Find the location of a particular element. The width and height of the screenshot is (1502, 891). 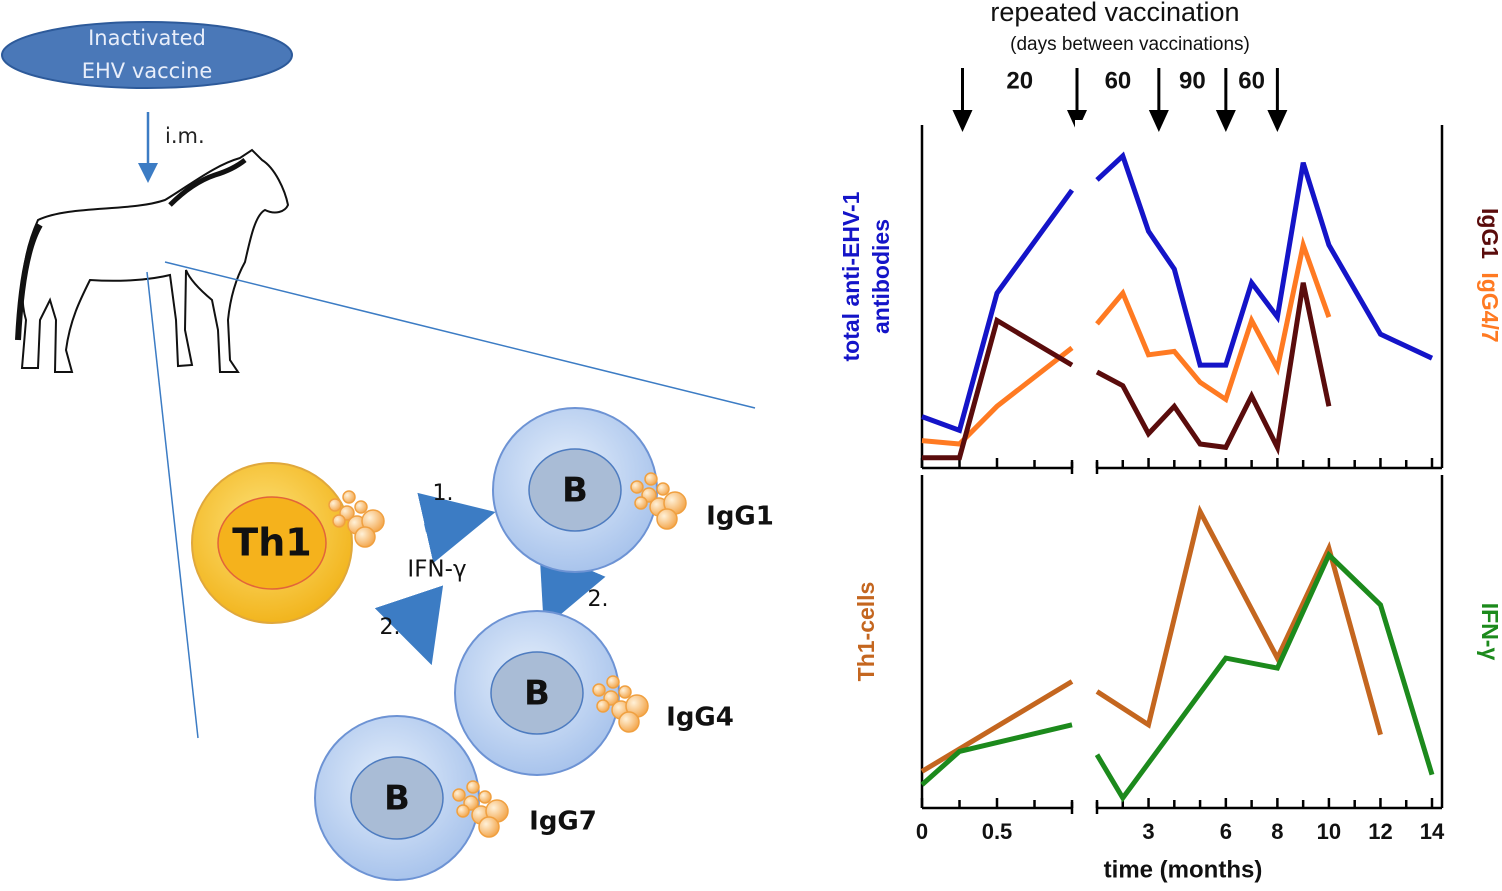

vaccine-label: EHV vaccine is located at coordinates (147, 71).